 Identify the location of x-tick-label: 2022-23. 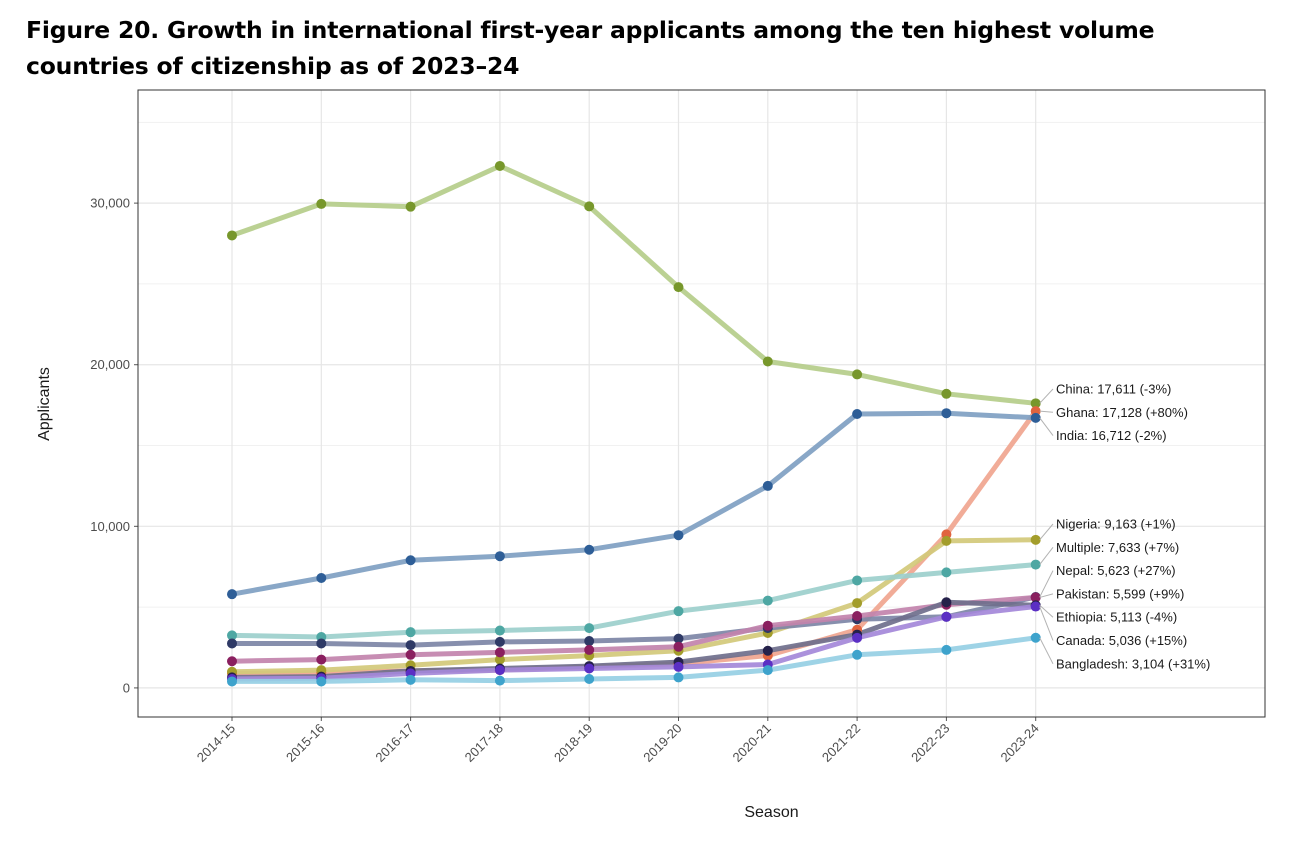
(930, 743).